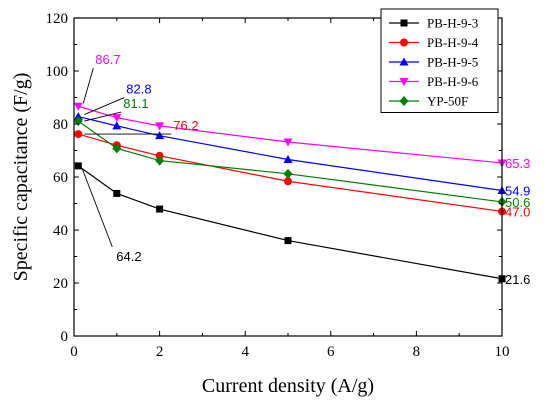  What do you see at coordinates (128, 256) in the screenshot?
I see `data-label: 64.2` at bounding box center [128, 256].